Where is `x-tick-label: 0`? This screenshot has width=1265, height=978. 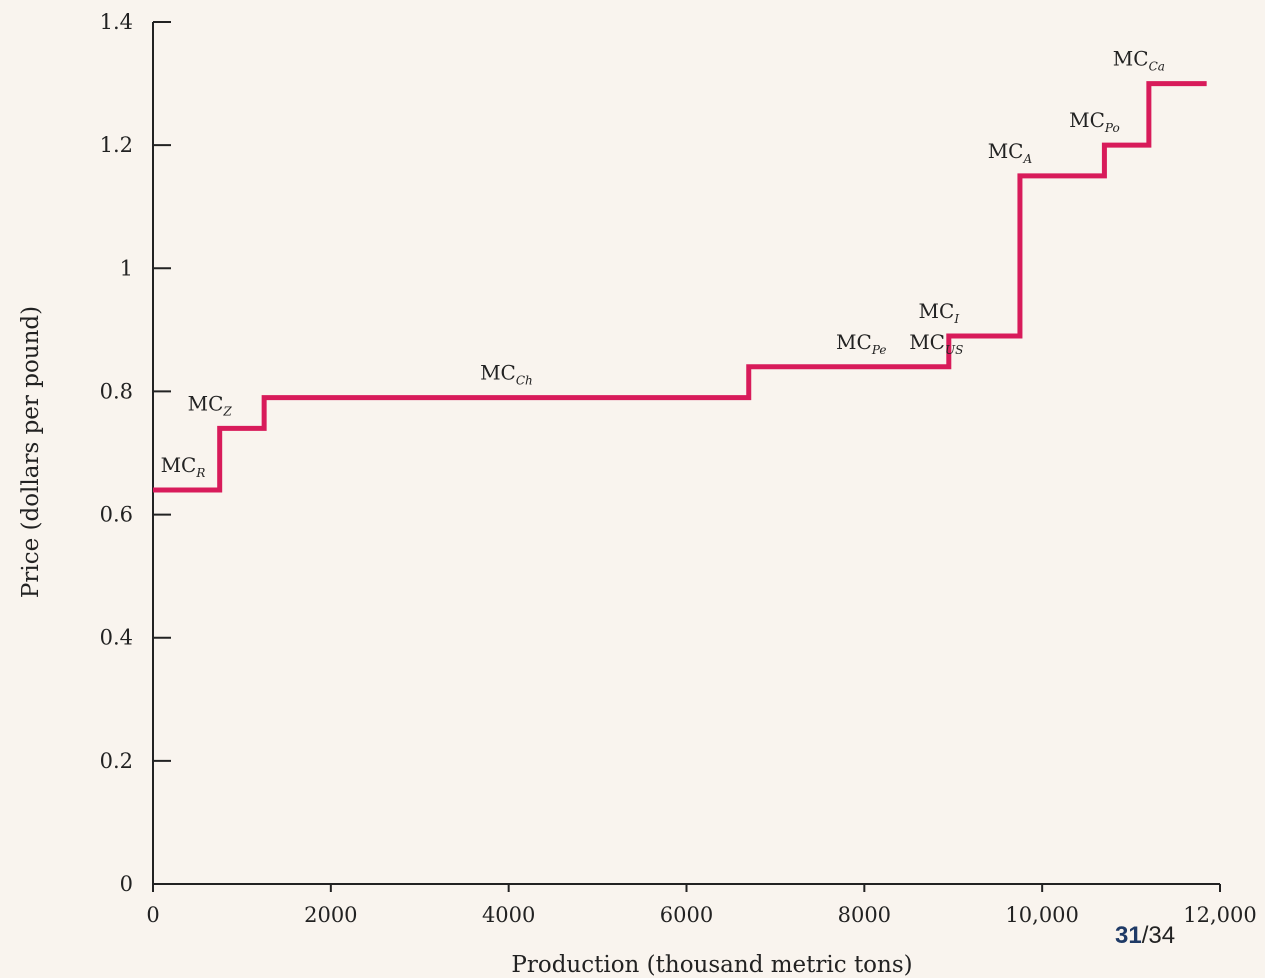
x-tick-label: 0 is located at coordinates (152, 915).